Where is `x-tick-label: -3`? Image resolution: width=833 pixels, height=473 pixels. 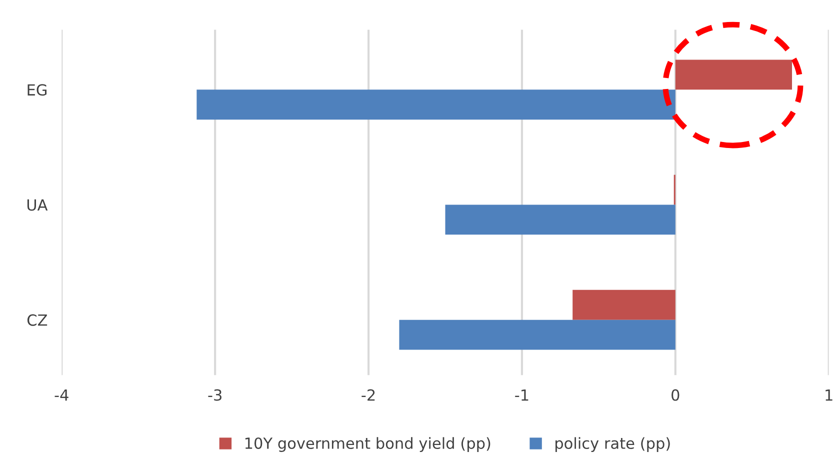
x-tick-label: -3 is located at coordinates (215, 395).